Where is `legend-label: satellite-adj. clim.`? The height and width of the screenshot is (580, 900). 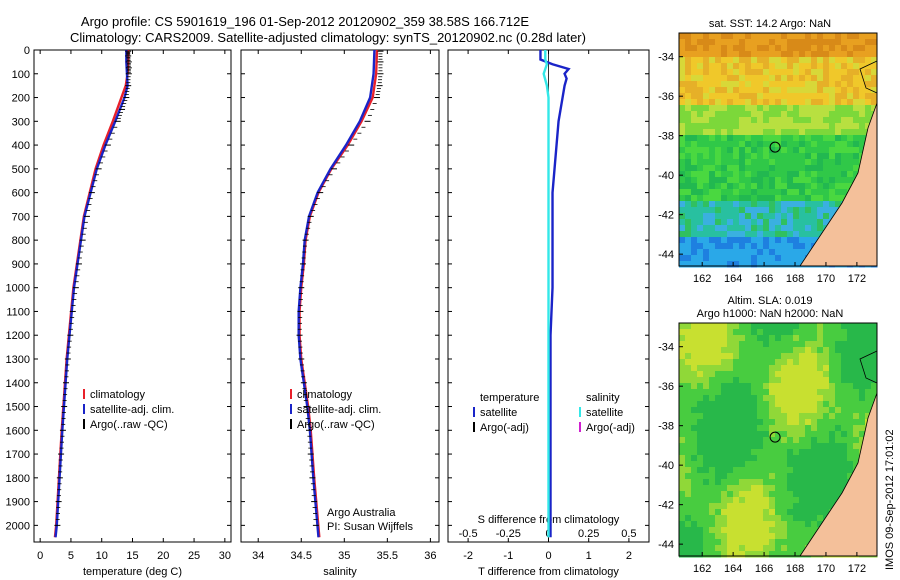
legend-label: satellite-adj. clim. is located at coordinates (339, 410).